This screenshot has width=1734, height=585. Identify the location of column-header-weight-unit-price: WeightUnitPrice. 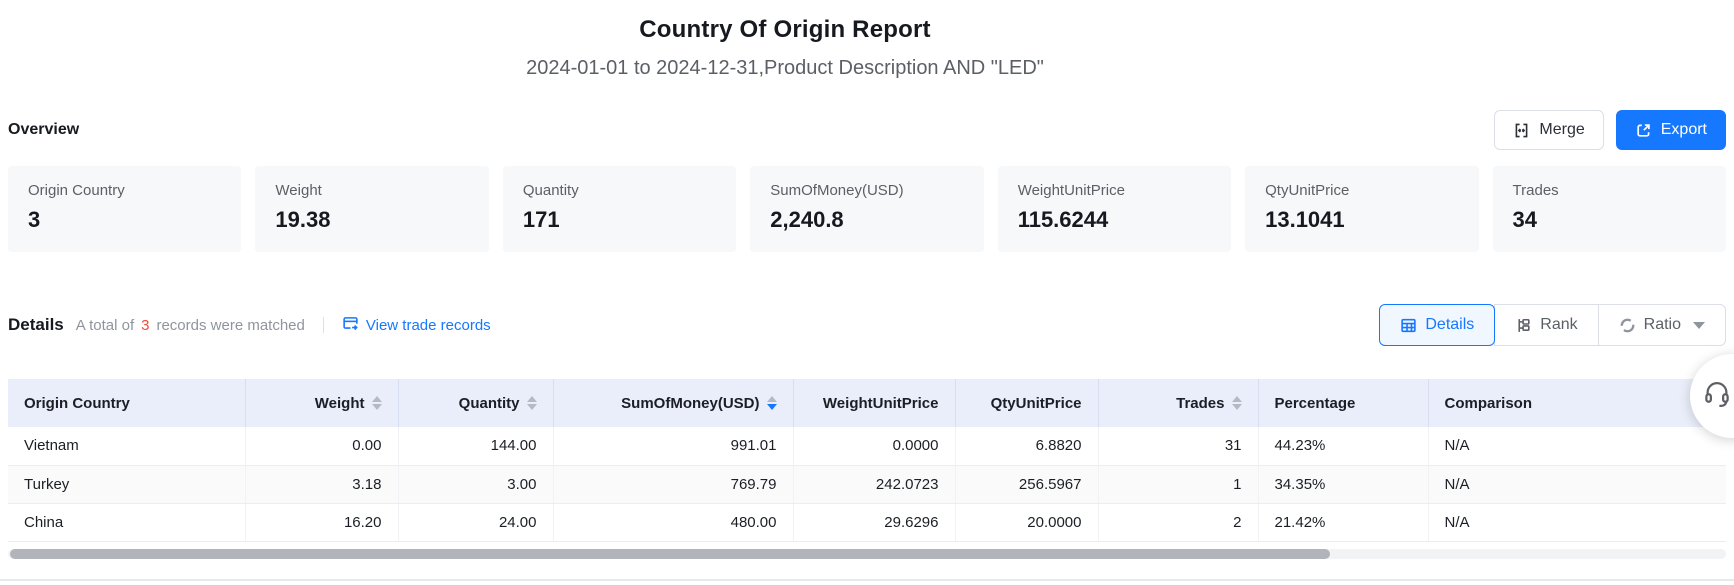
(874, 403).